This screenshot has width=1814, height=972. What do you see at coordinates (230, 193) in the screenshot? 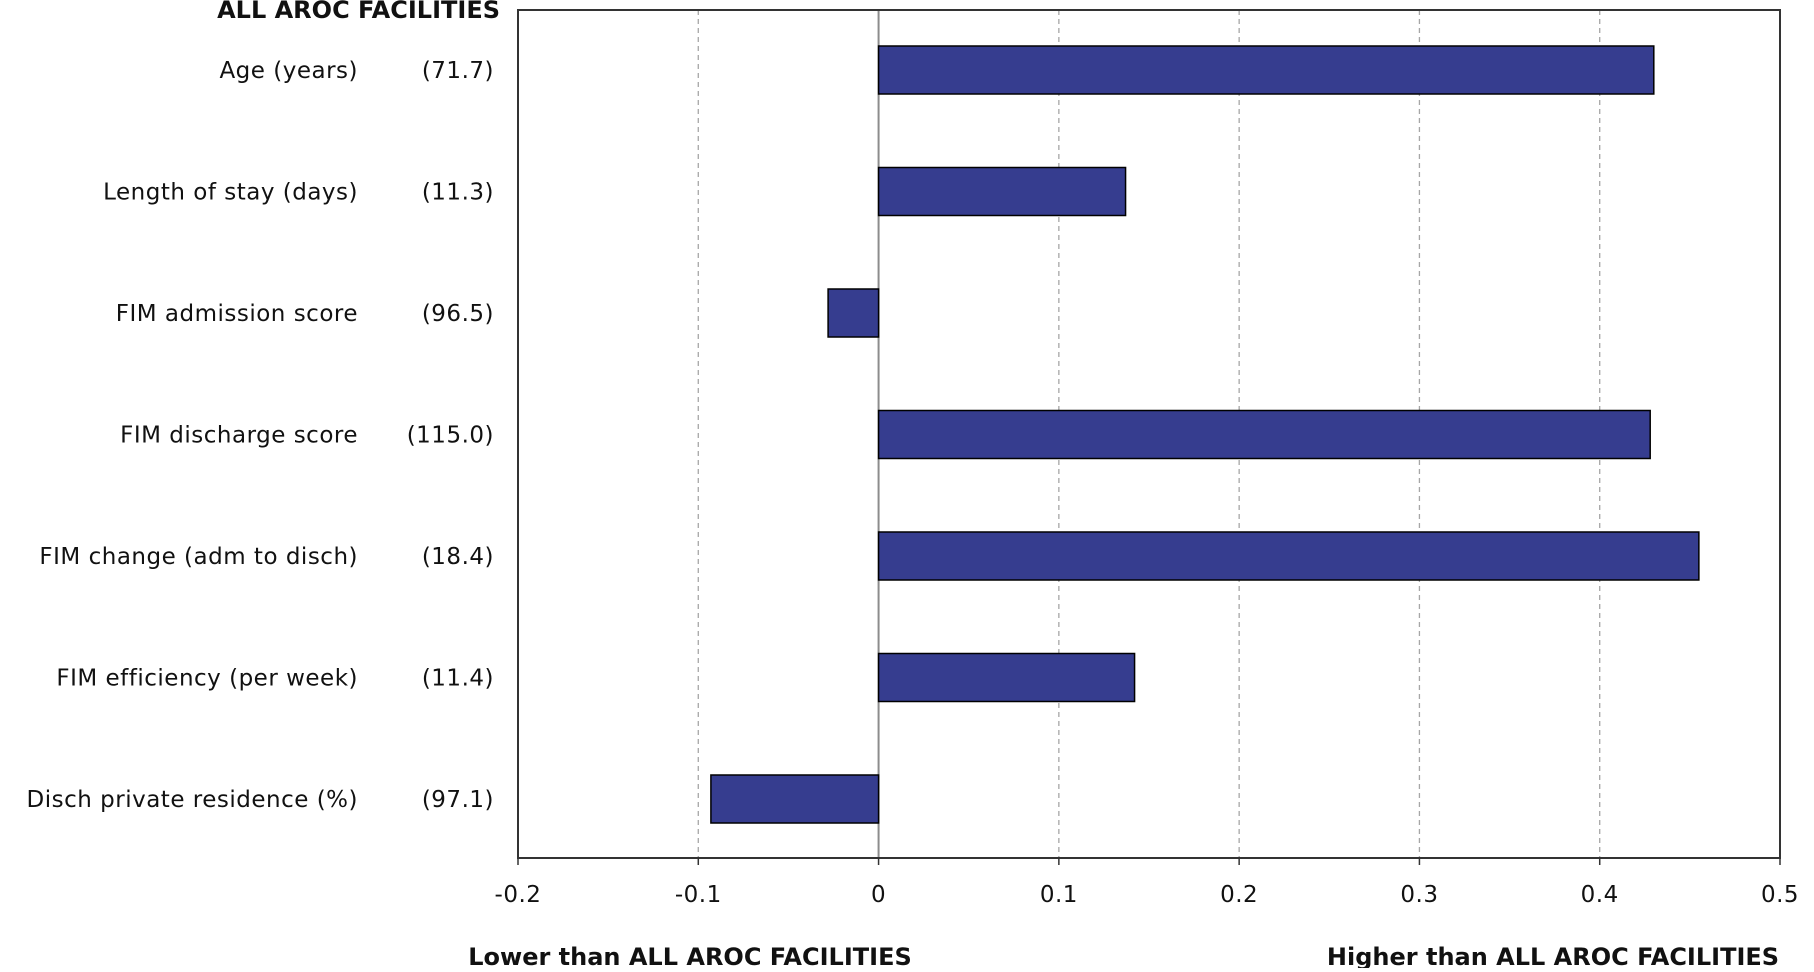
I see `category-label: Length of stay (days)` at bounding box center [230, 193].